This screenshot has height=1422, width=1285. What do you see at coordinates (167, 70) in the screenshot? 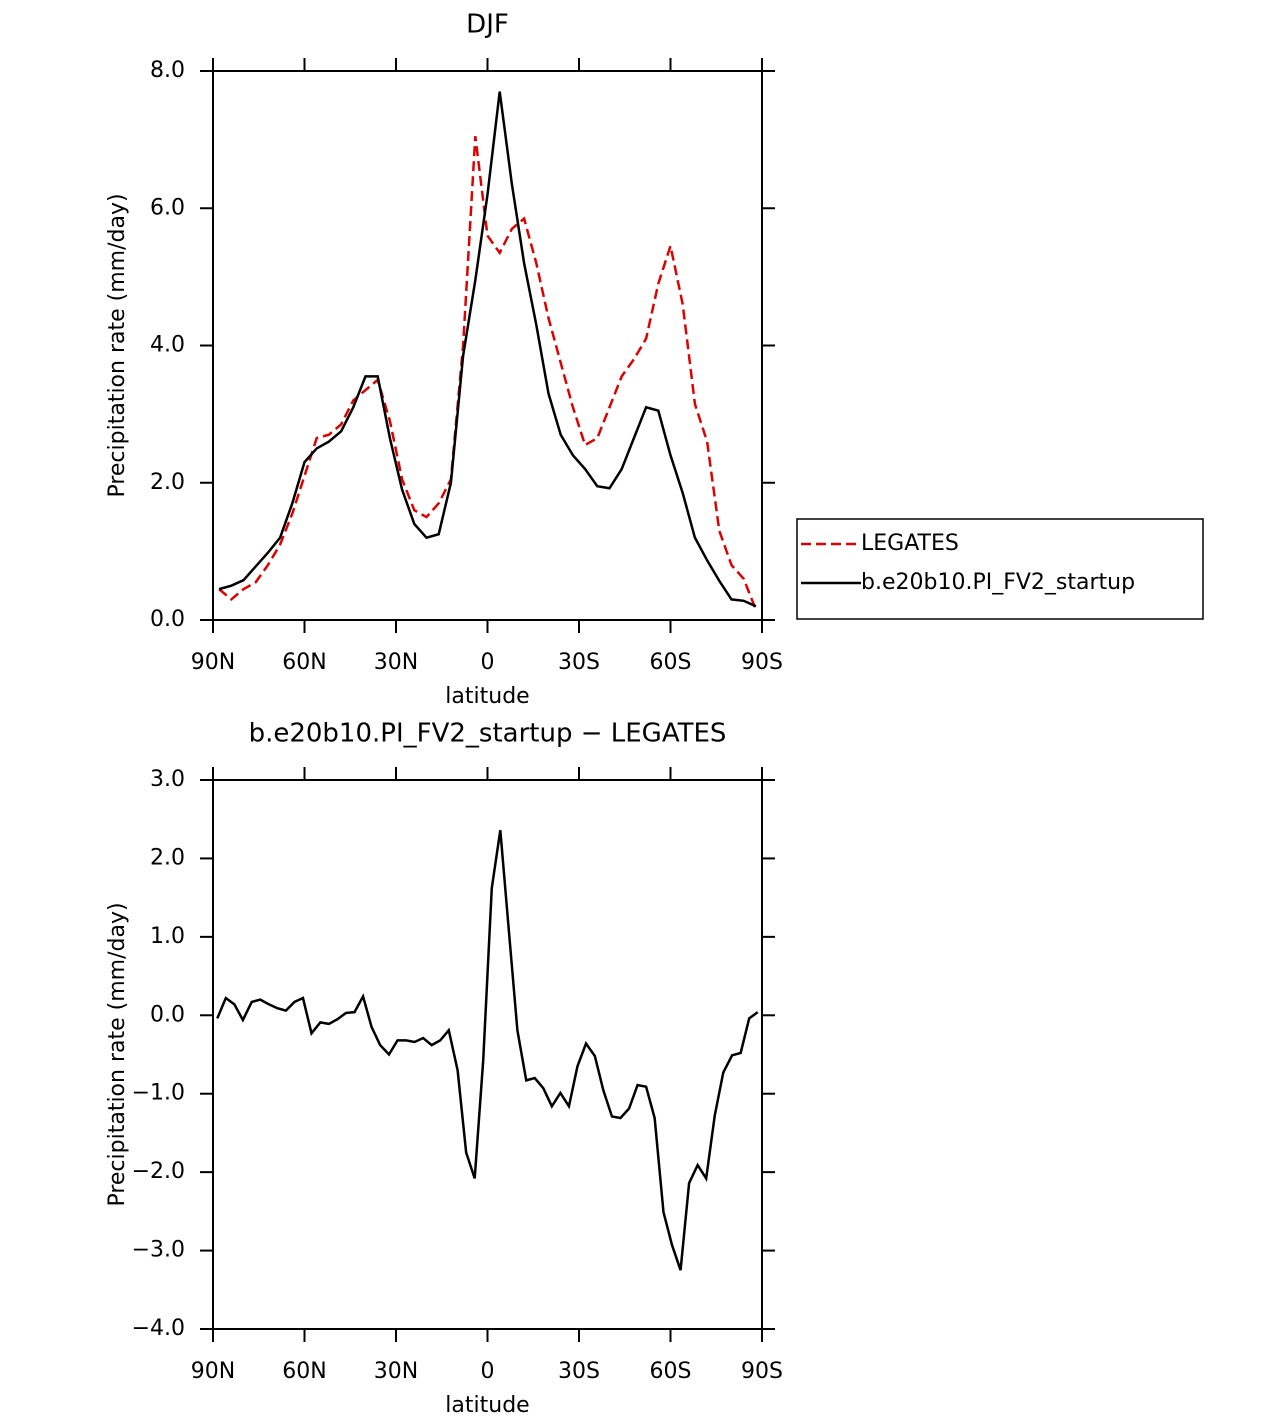
I see `y-tick-label: 8.0` at bounding box center [167, 70].